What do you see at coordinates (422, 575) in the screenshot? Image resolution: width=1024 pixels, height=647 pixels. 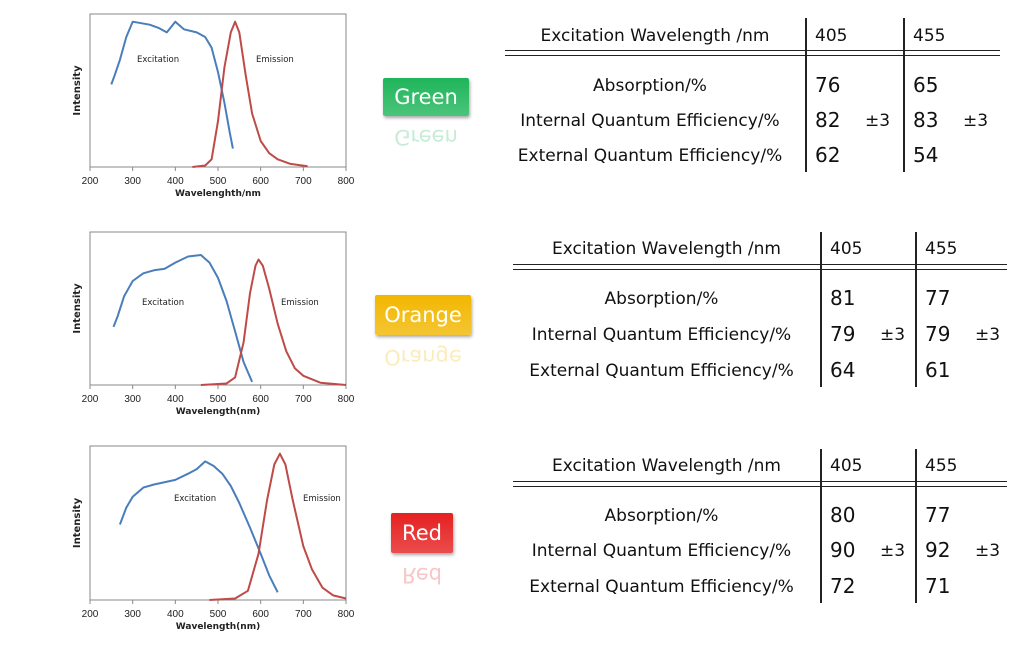 I see `label-reflection: Red` at bounding box center [422, 575].